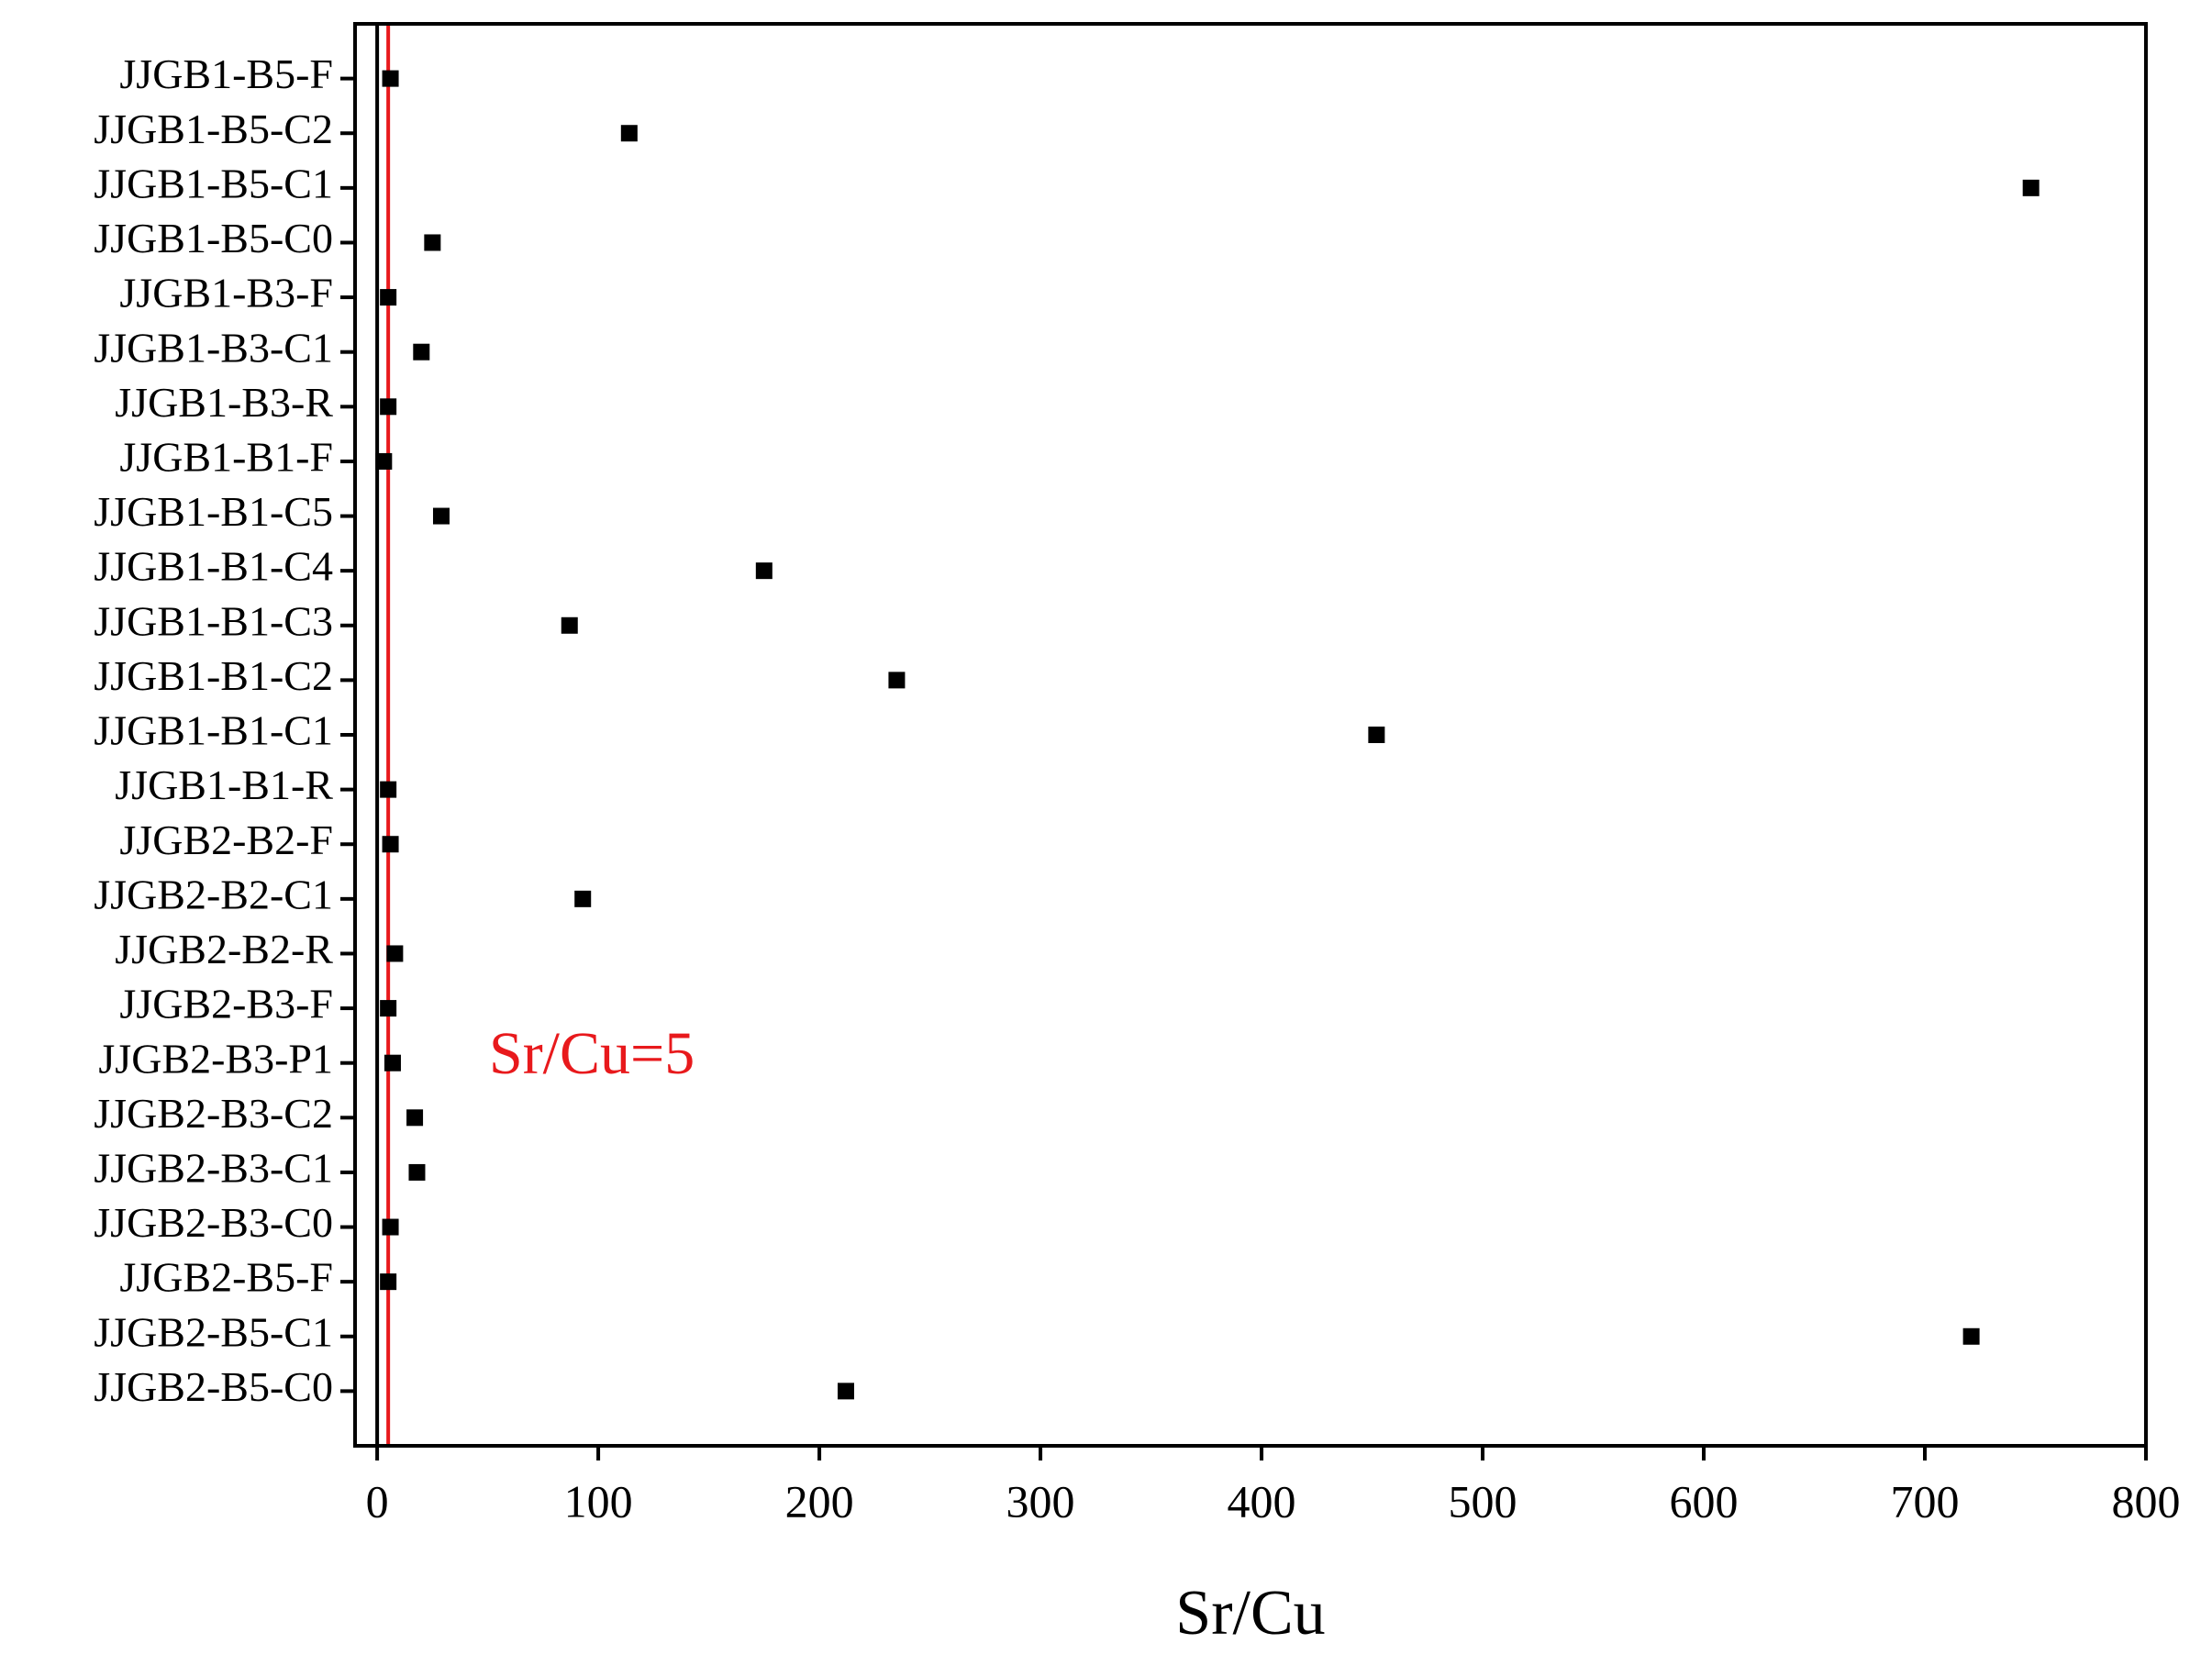 This screenshot has height=1677, width=2212. I want to click on x-tick-label: 500, so click(1483, 1501).